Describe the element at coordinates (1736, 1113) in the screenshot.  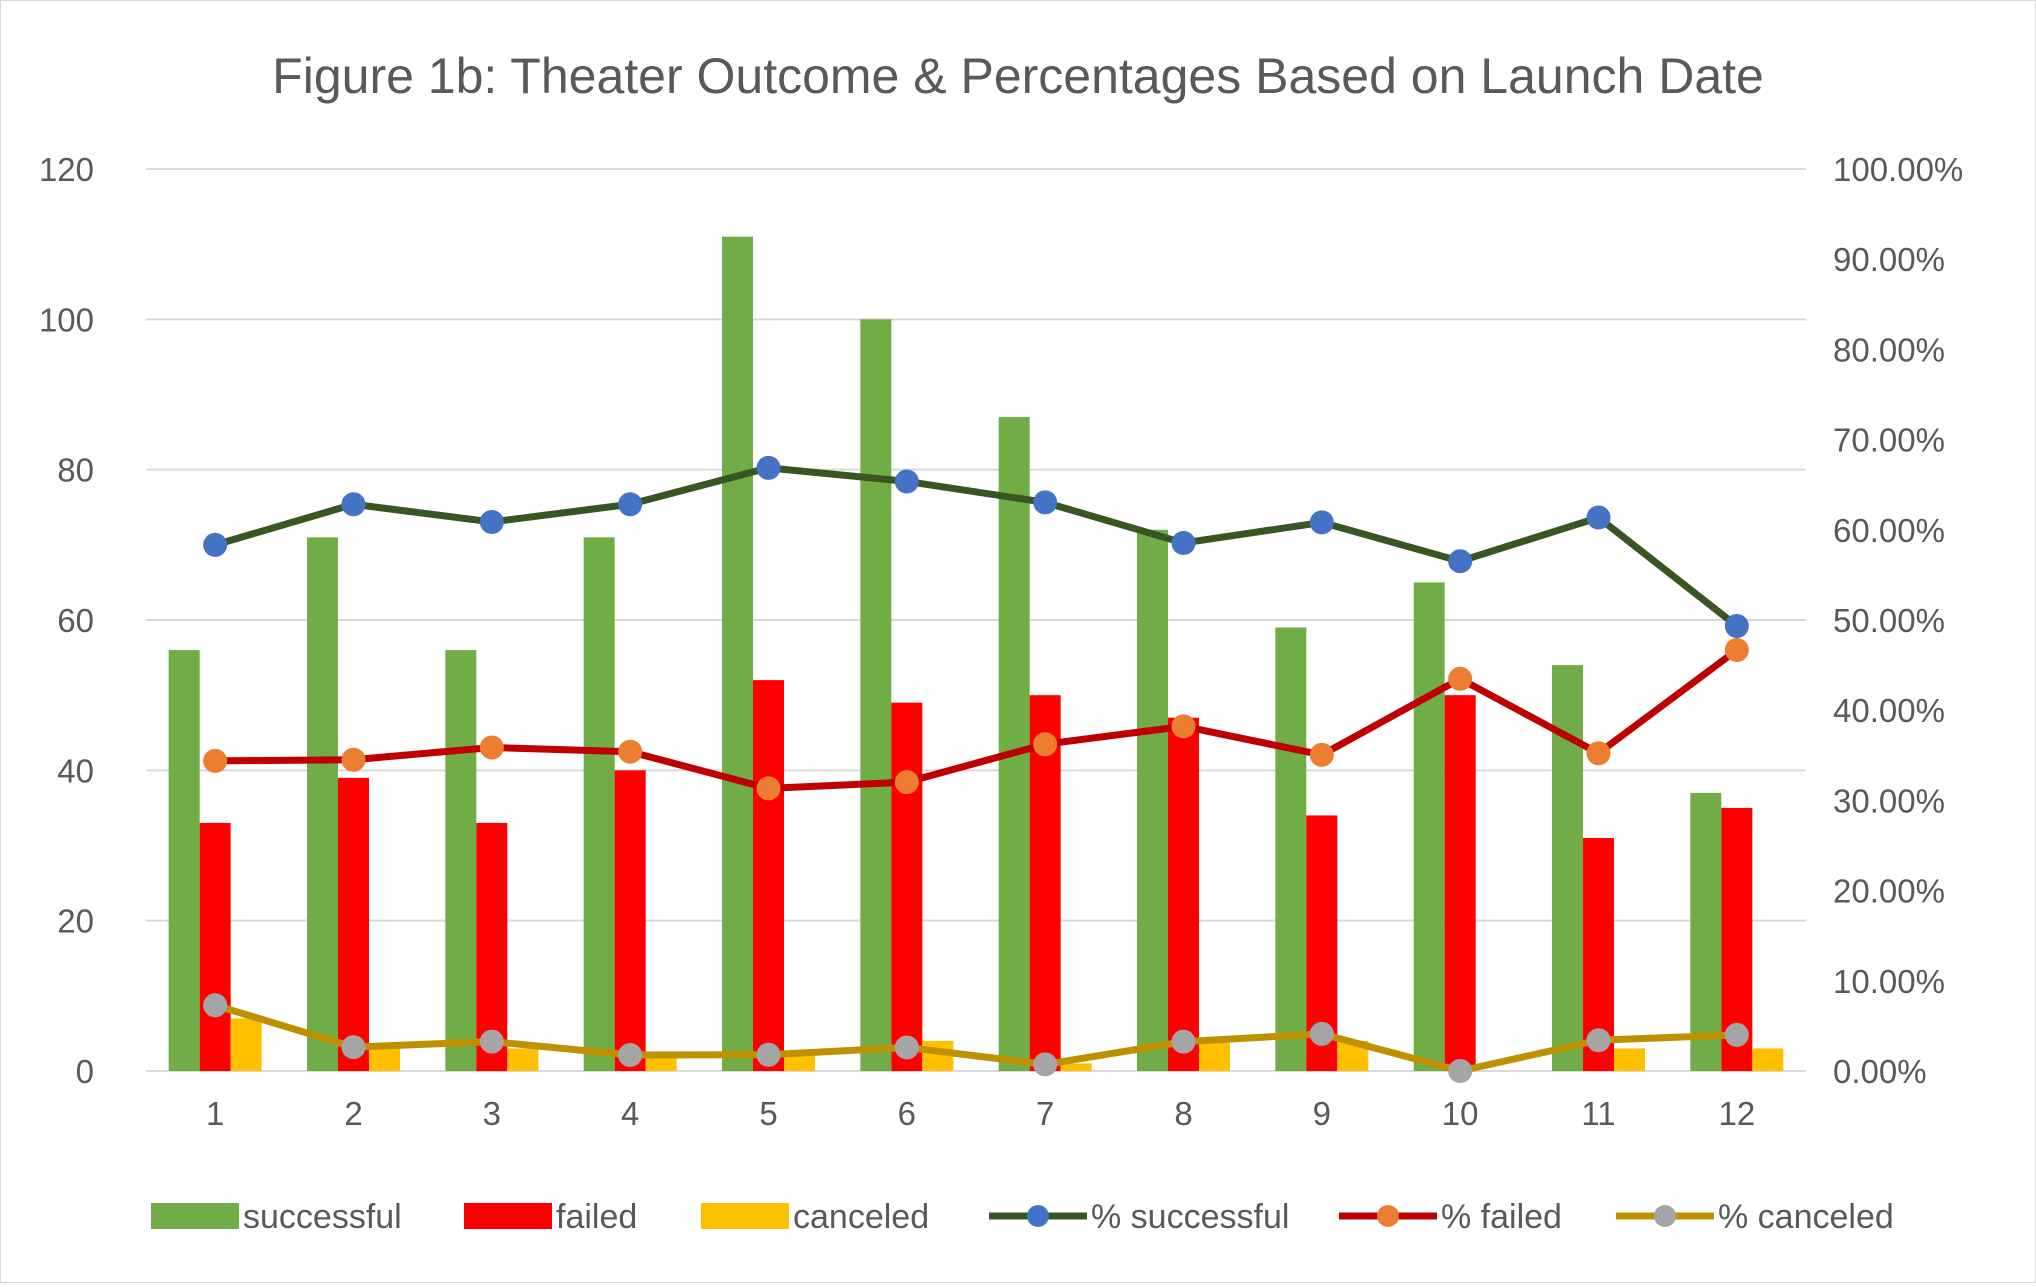
I see `x-tick-label: 12` at that location.